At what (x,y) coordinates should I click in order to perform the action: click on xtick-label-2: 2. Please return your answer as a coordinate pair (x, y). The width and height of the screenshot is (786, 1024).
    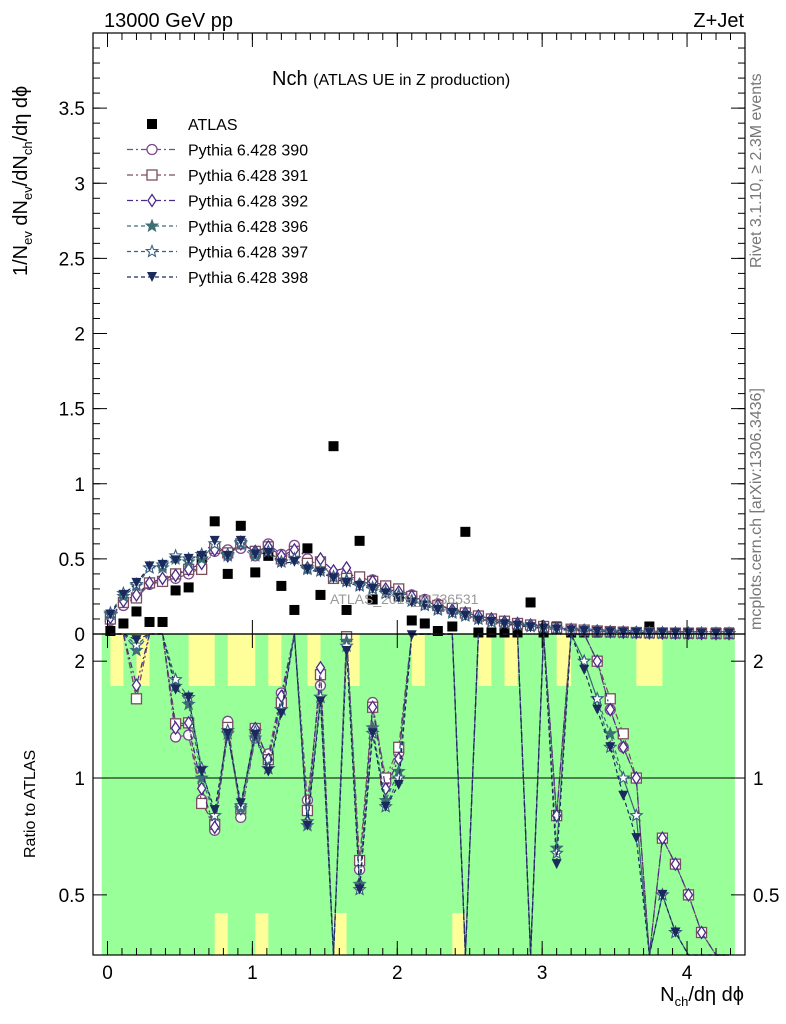
    Looking at the image, I should click on (397, 973).